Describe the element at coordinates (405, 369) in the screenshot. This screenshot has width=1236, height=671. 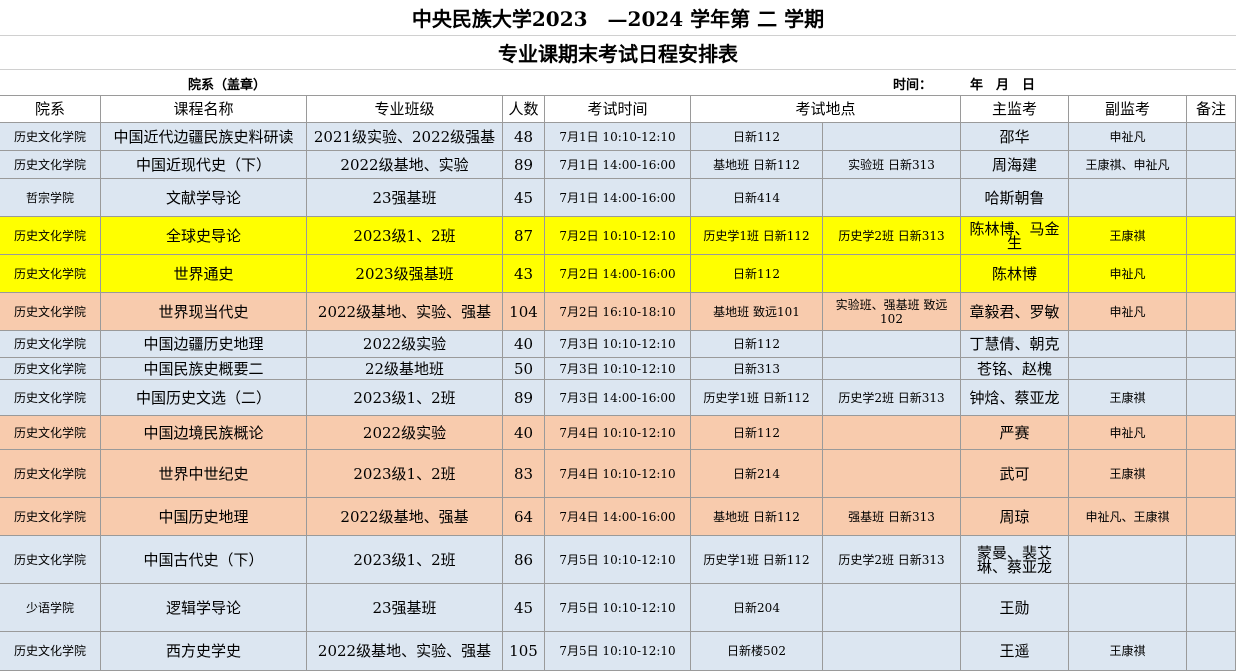
I see `class: 22级基地班` at that location.